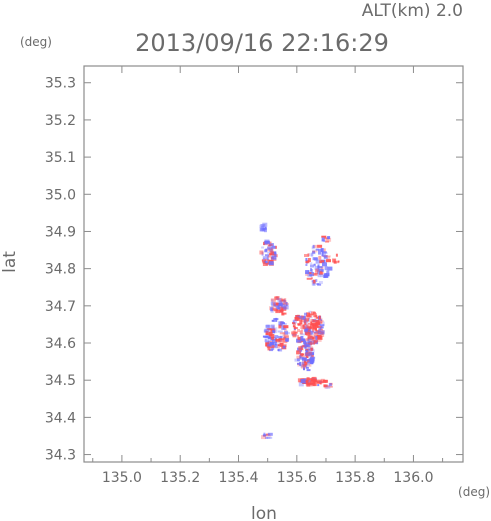 The width and height of the screenshot is (491, 521). I want to click on y-tick-label: 35.3, so click(60, 84).